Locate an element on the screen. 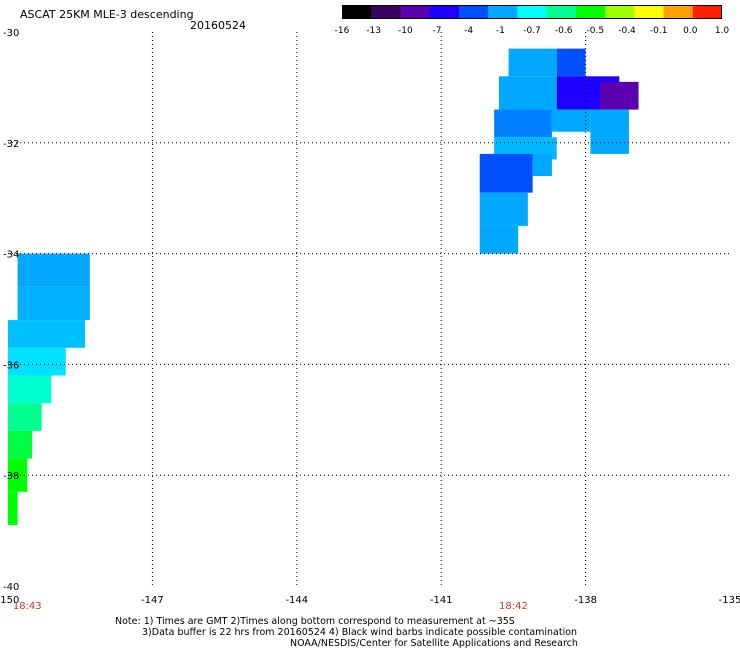  colorbar-tick-label: -10 is located at coordinates (405, 31).